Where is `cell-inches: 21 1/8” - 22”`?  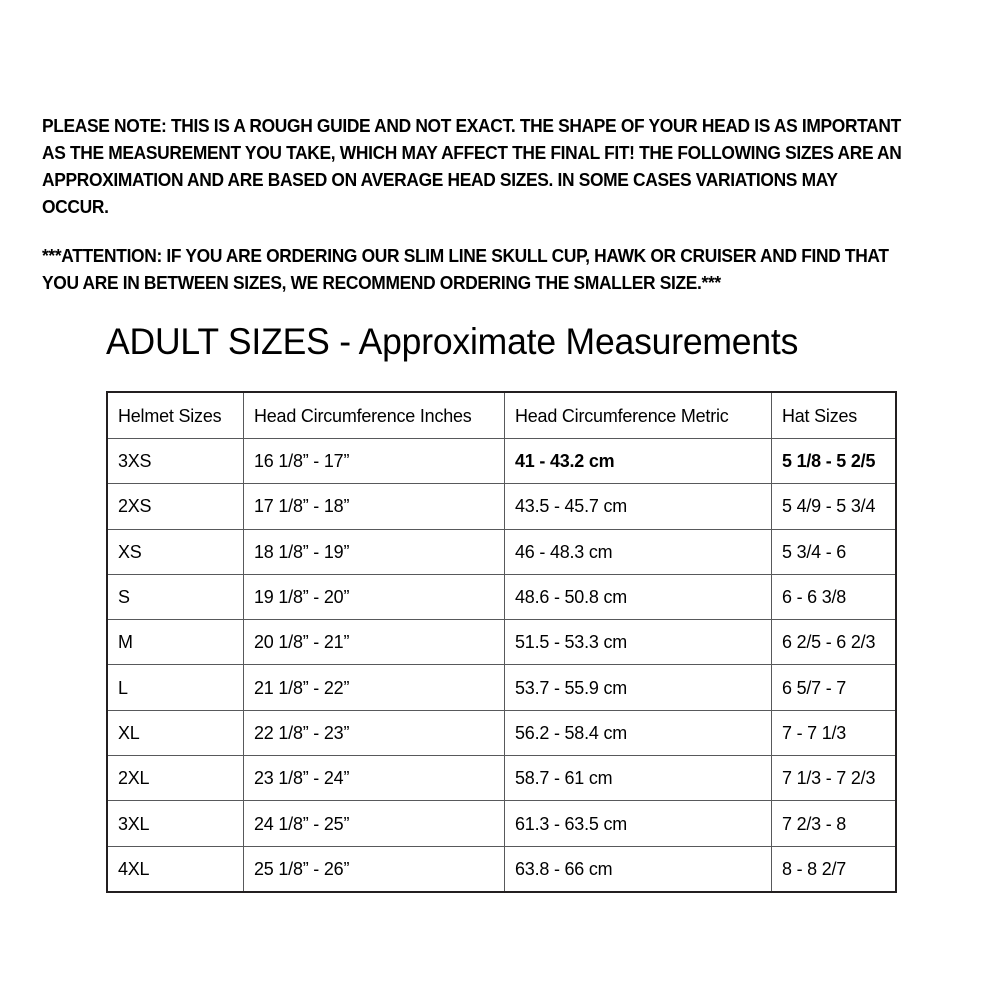
cell-inches: 21 1/8” - 22” is located at coordinates (373, 687).